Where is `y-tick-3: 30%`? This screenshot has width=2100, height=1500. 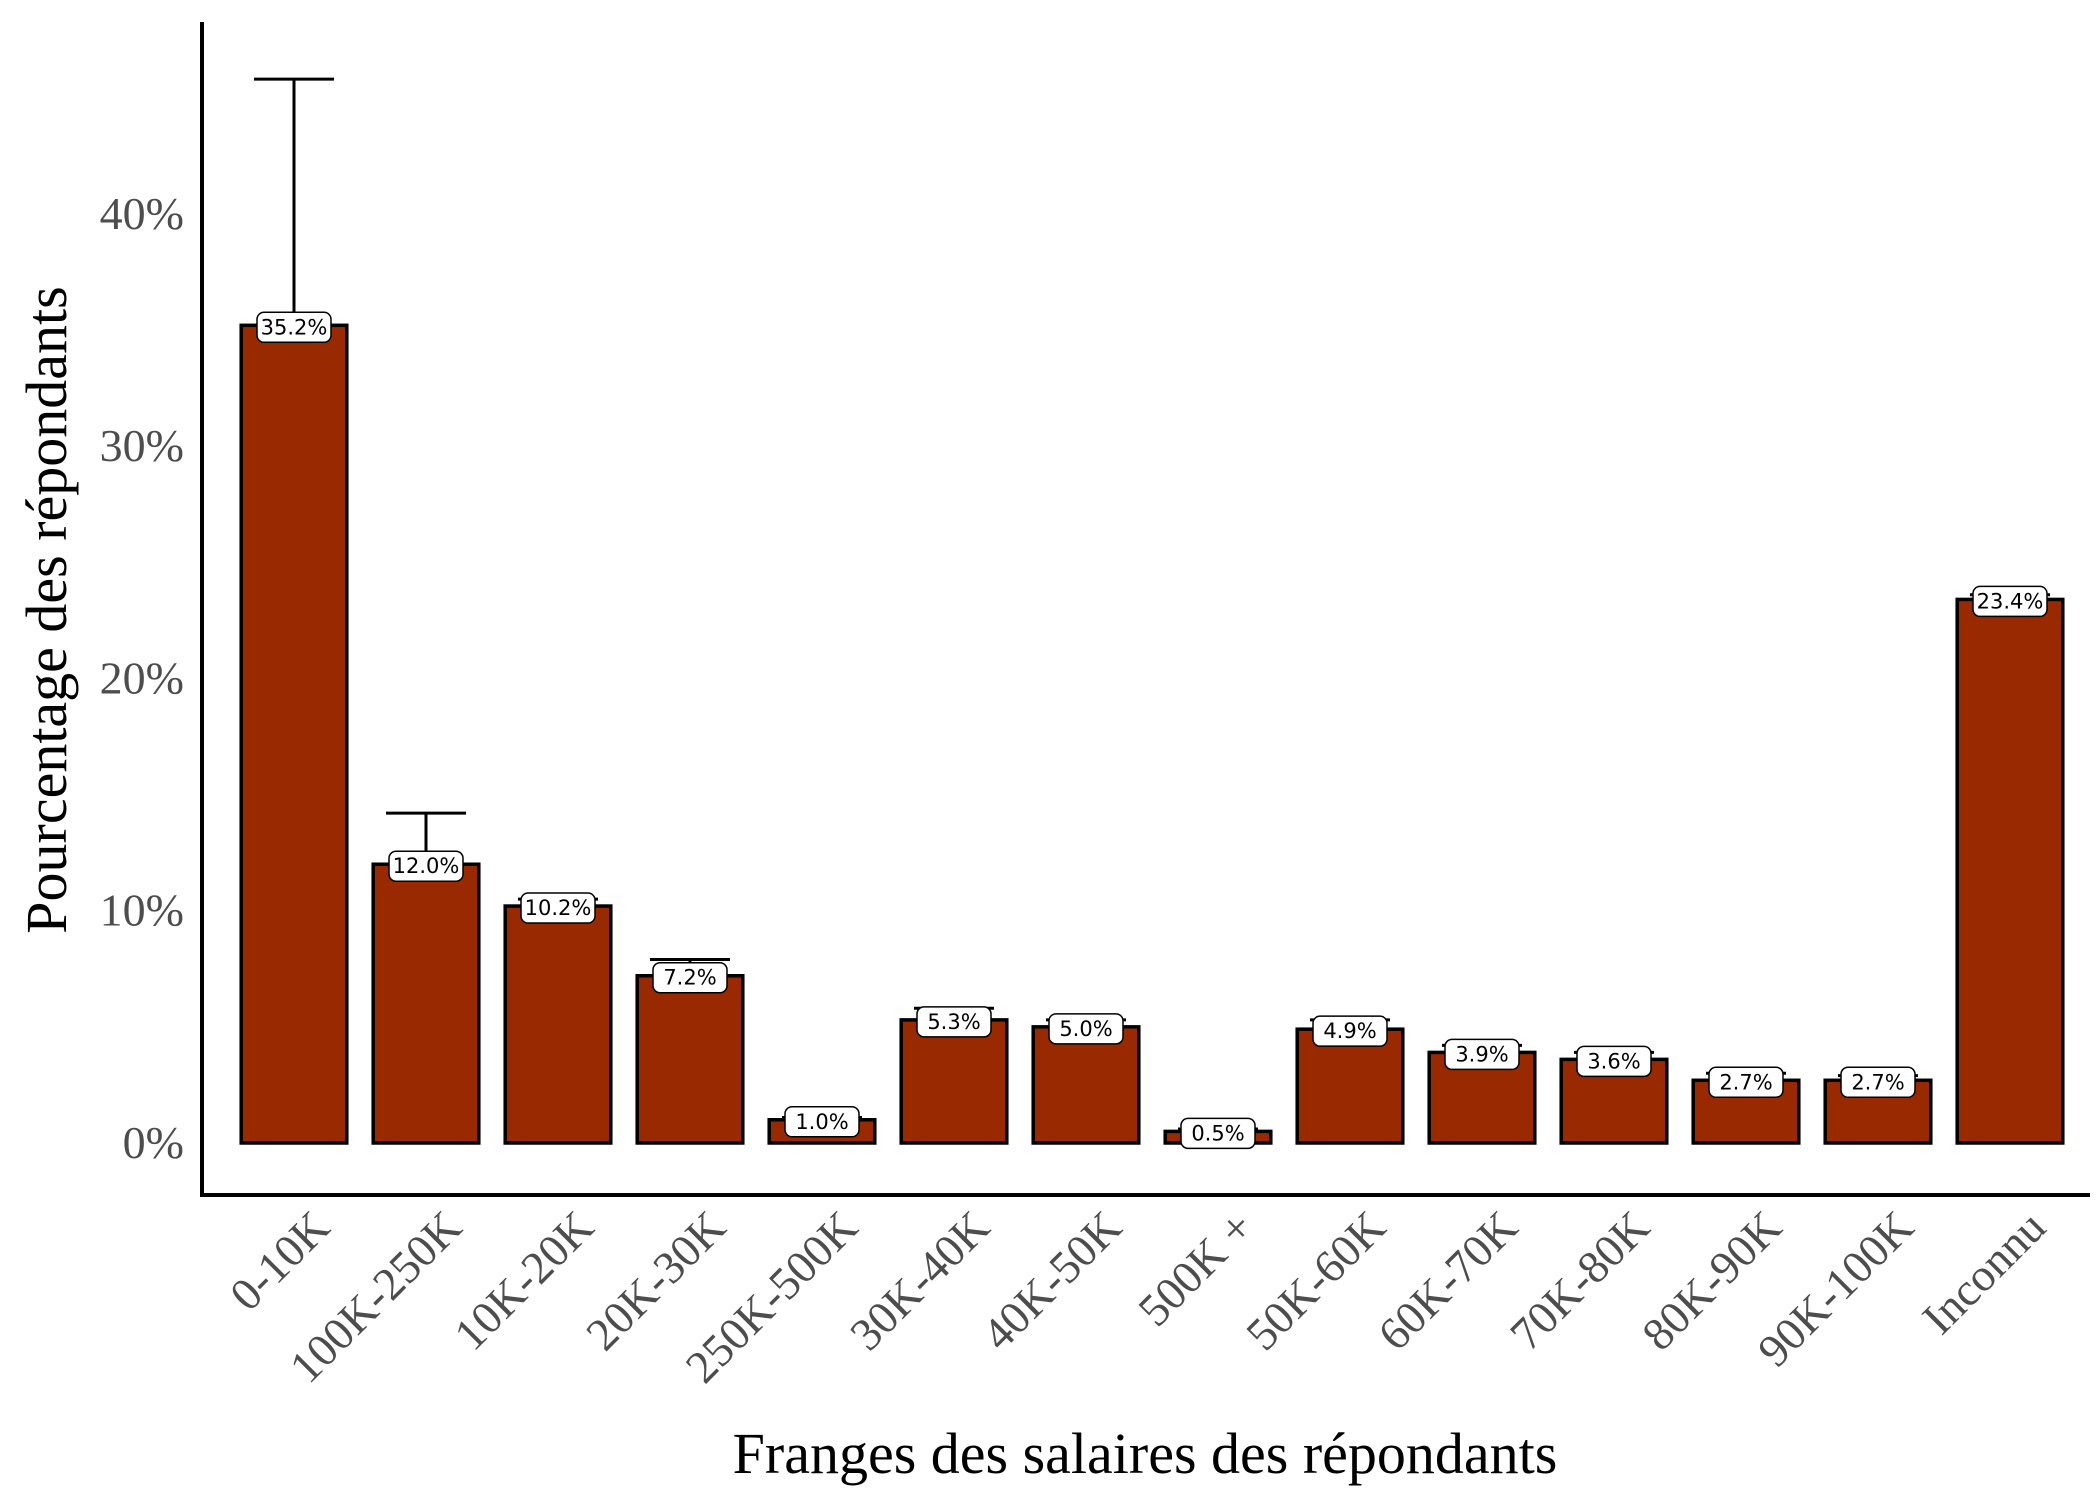
y-tick-3: 30% is located at coordinates (142, 445).